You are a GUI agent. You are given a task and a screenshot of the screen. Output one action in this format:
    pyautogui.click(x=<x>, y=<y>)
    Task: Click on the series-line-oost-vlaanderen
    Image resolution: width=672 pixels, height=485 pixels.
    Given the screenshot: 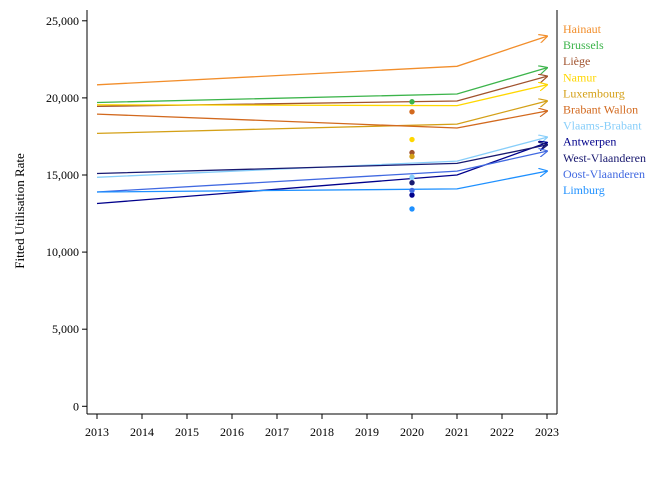 What is the action you would take?
    pyautogui.click(x=321, y=172)
    